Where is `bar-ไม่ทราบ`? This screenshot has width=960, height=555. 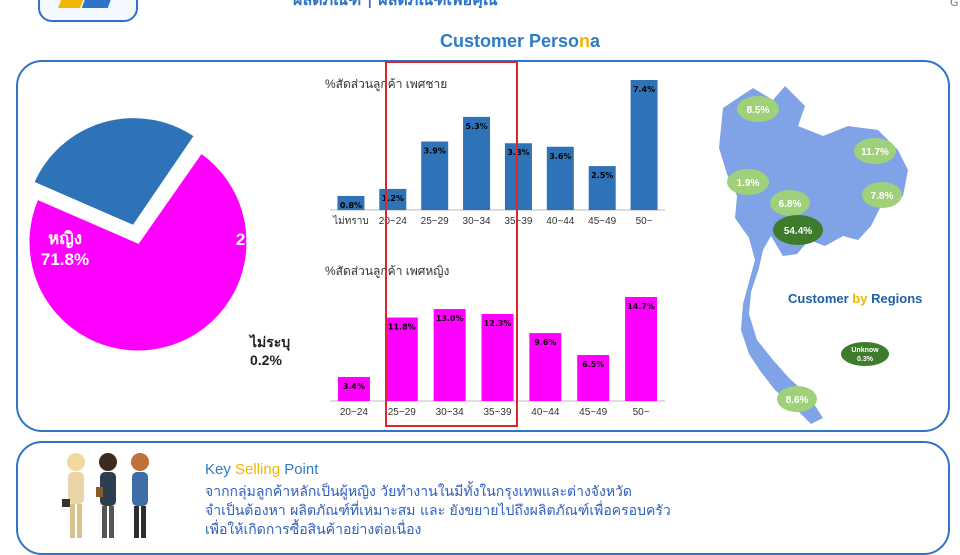 bar-ไม่ทราบ is located at coordinates (351, 202).